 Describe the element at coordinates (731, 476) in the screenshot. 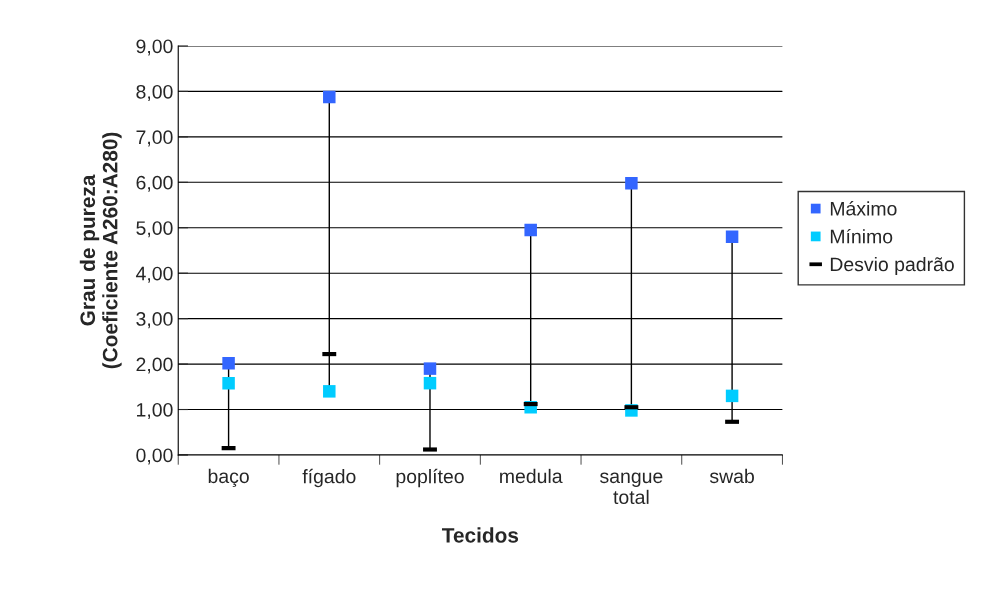

I see `x-tick-label: swab` at that location.